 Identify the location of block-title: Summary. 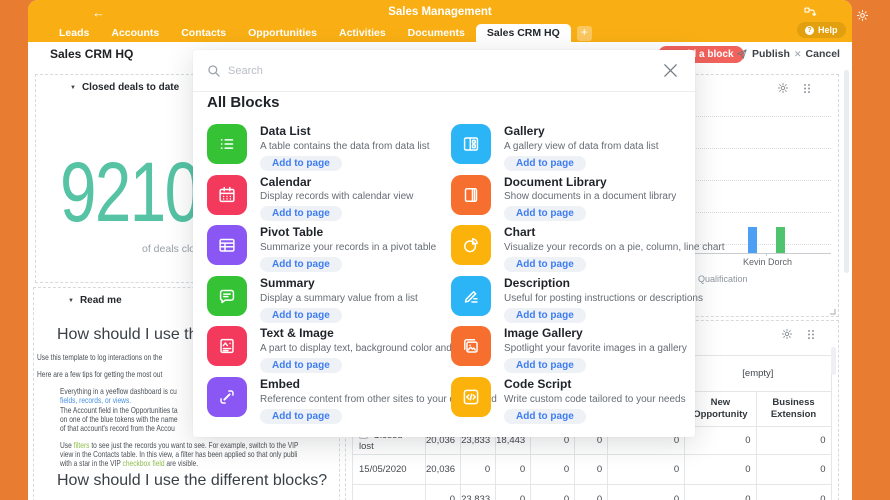
(287, 282).